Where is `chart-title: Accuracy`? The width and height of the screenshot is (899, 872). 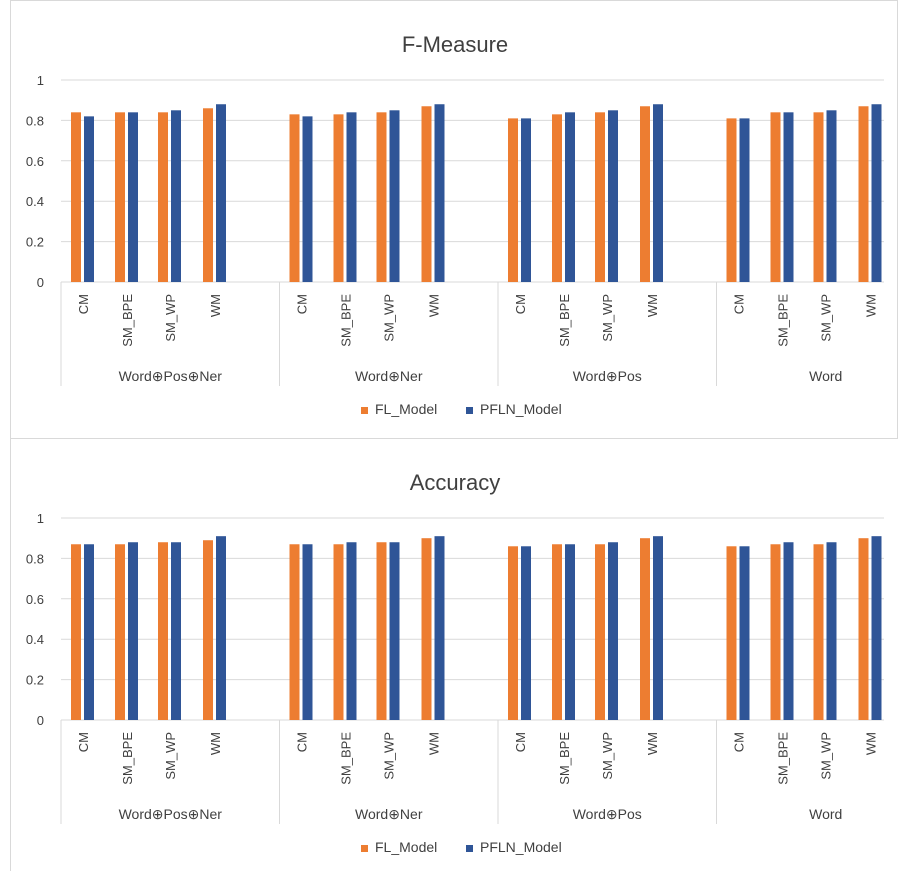
chart-title: Accuracy is located at coordinates (455, 482).